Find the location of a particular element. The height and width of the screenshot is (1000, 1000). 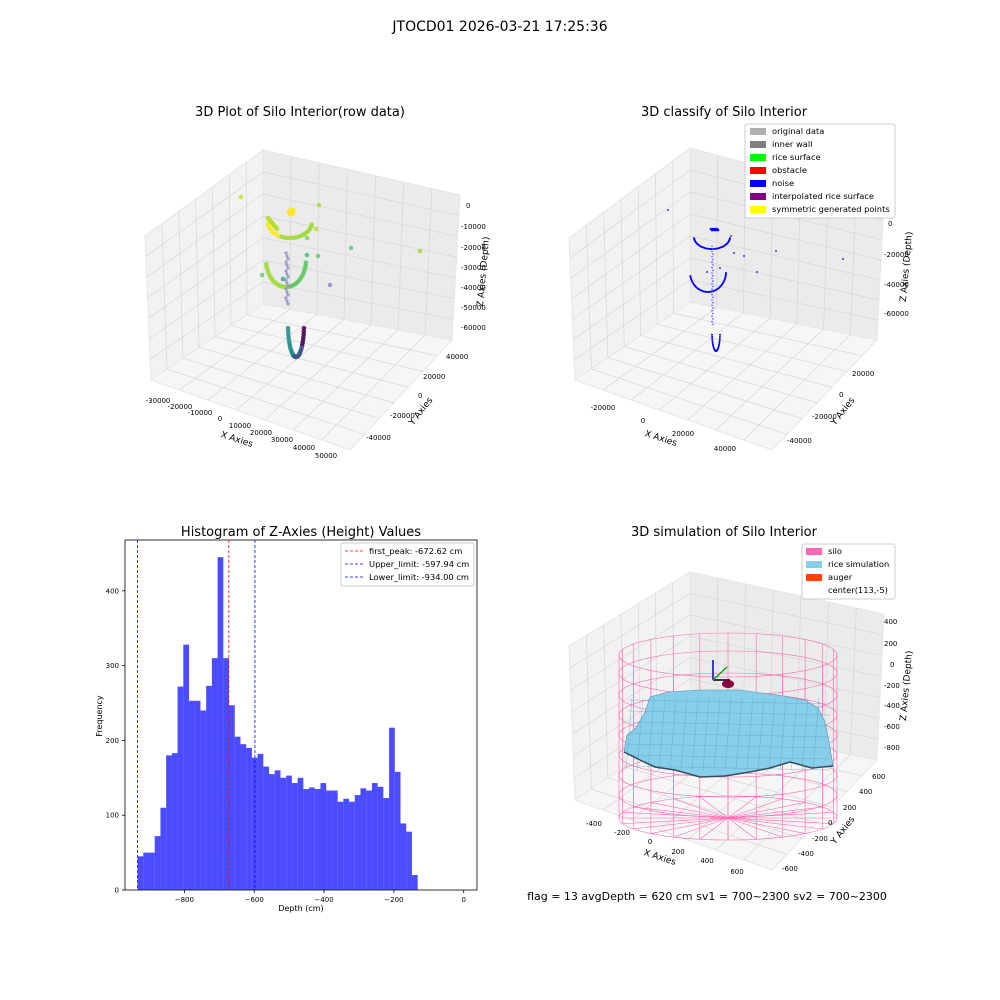

sim-ytick-0: -600 is located at coordinates (790, 869).